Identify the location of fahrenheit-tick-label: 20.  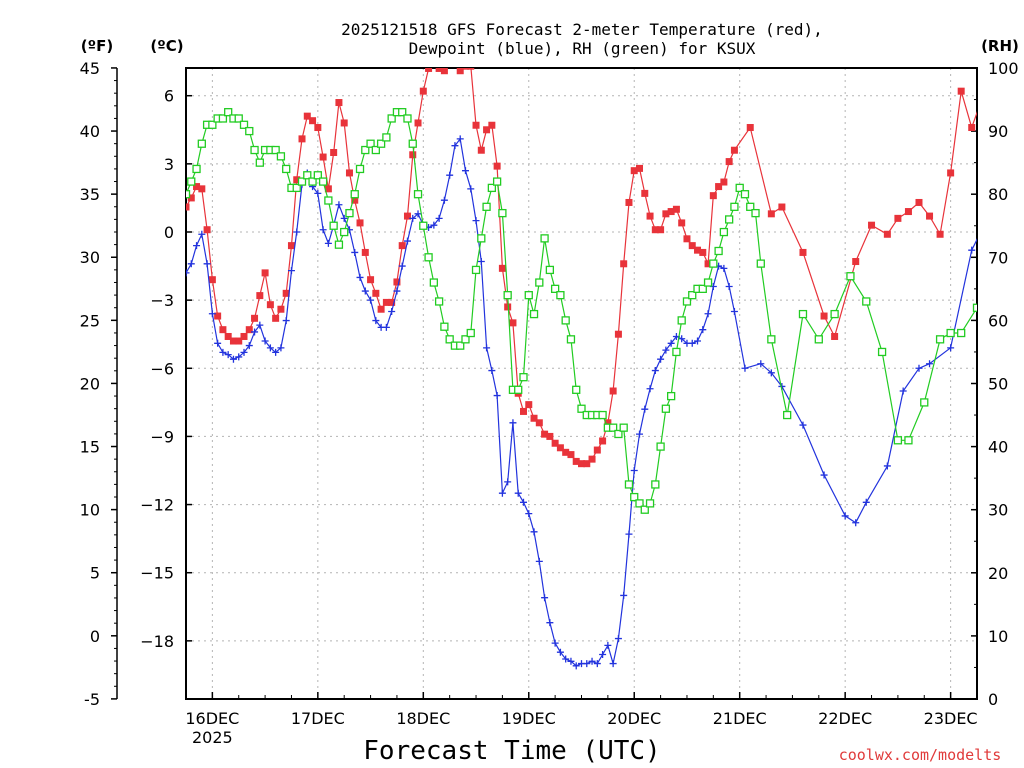
(90, 383).